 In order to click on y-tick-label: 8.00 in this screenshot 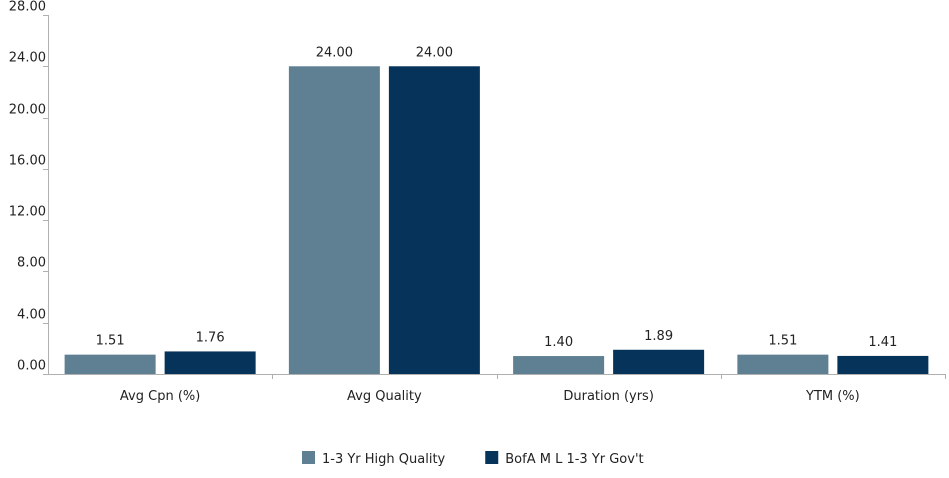, I will do `click(31, 263)`.